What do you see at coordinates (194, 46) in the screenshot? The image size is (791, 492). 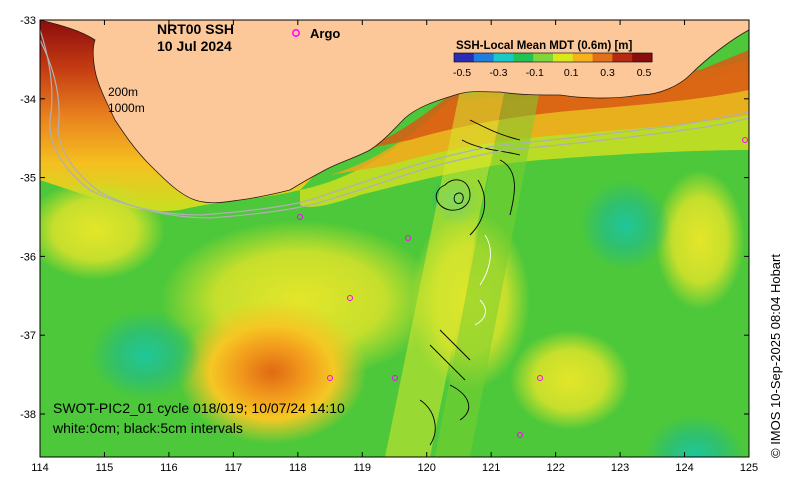 I see `map-title-line2: 10 Jul 2024` at bounding box center [194, 46].